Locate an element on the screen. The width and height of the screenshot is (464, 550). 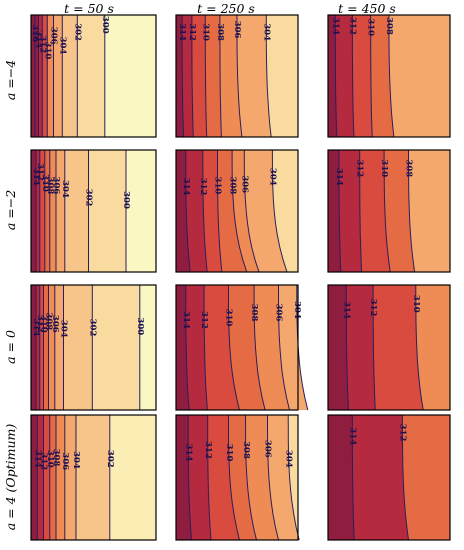
row-title-a-minus-2: a =−2 is located at coordinates (10, 210).